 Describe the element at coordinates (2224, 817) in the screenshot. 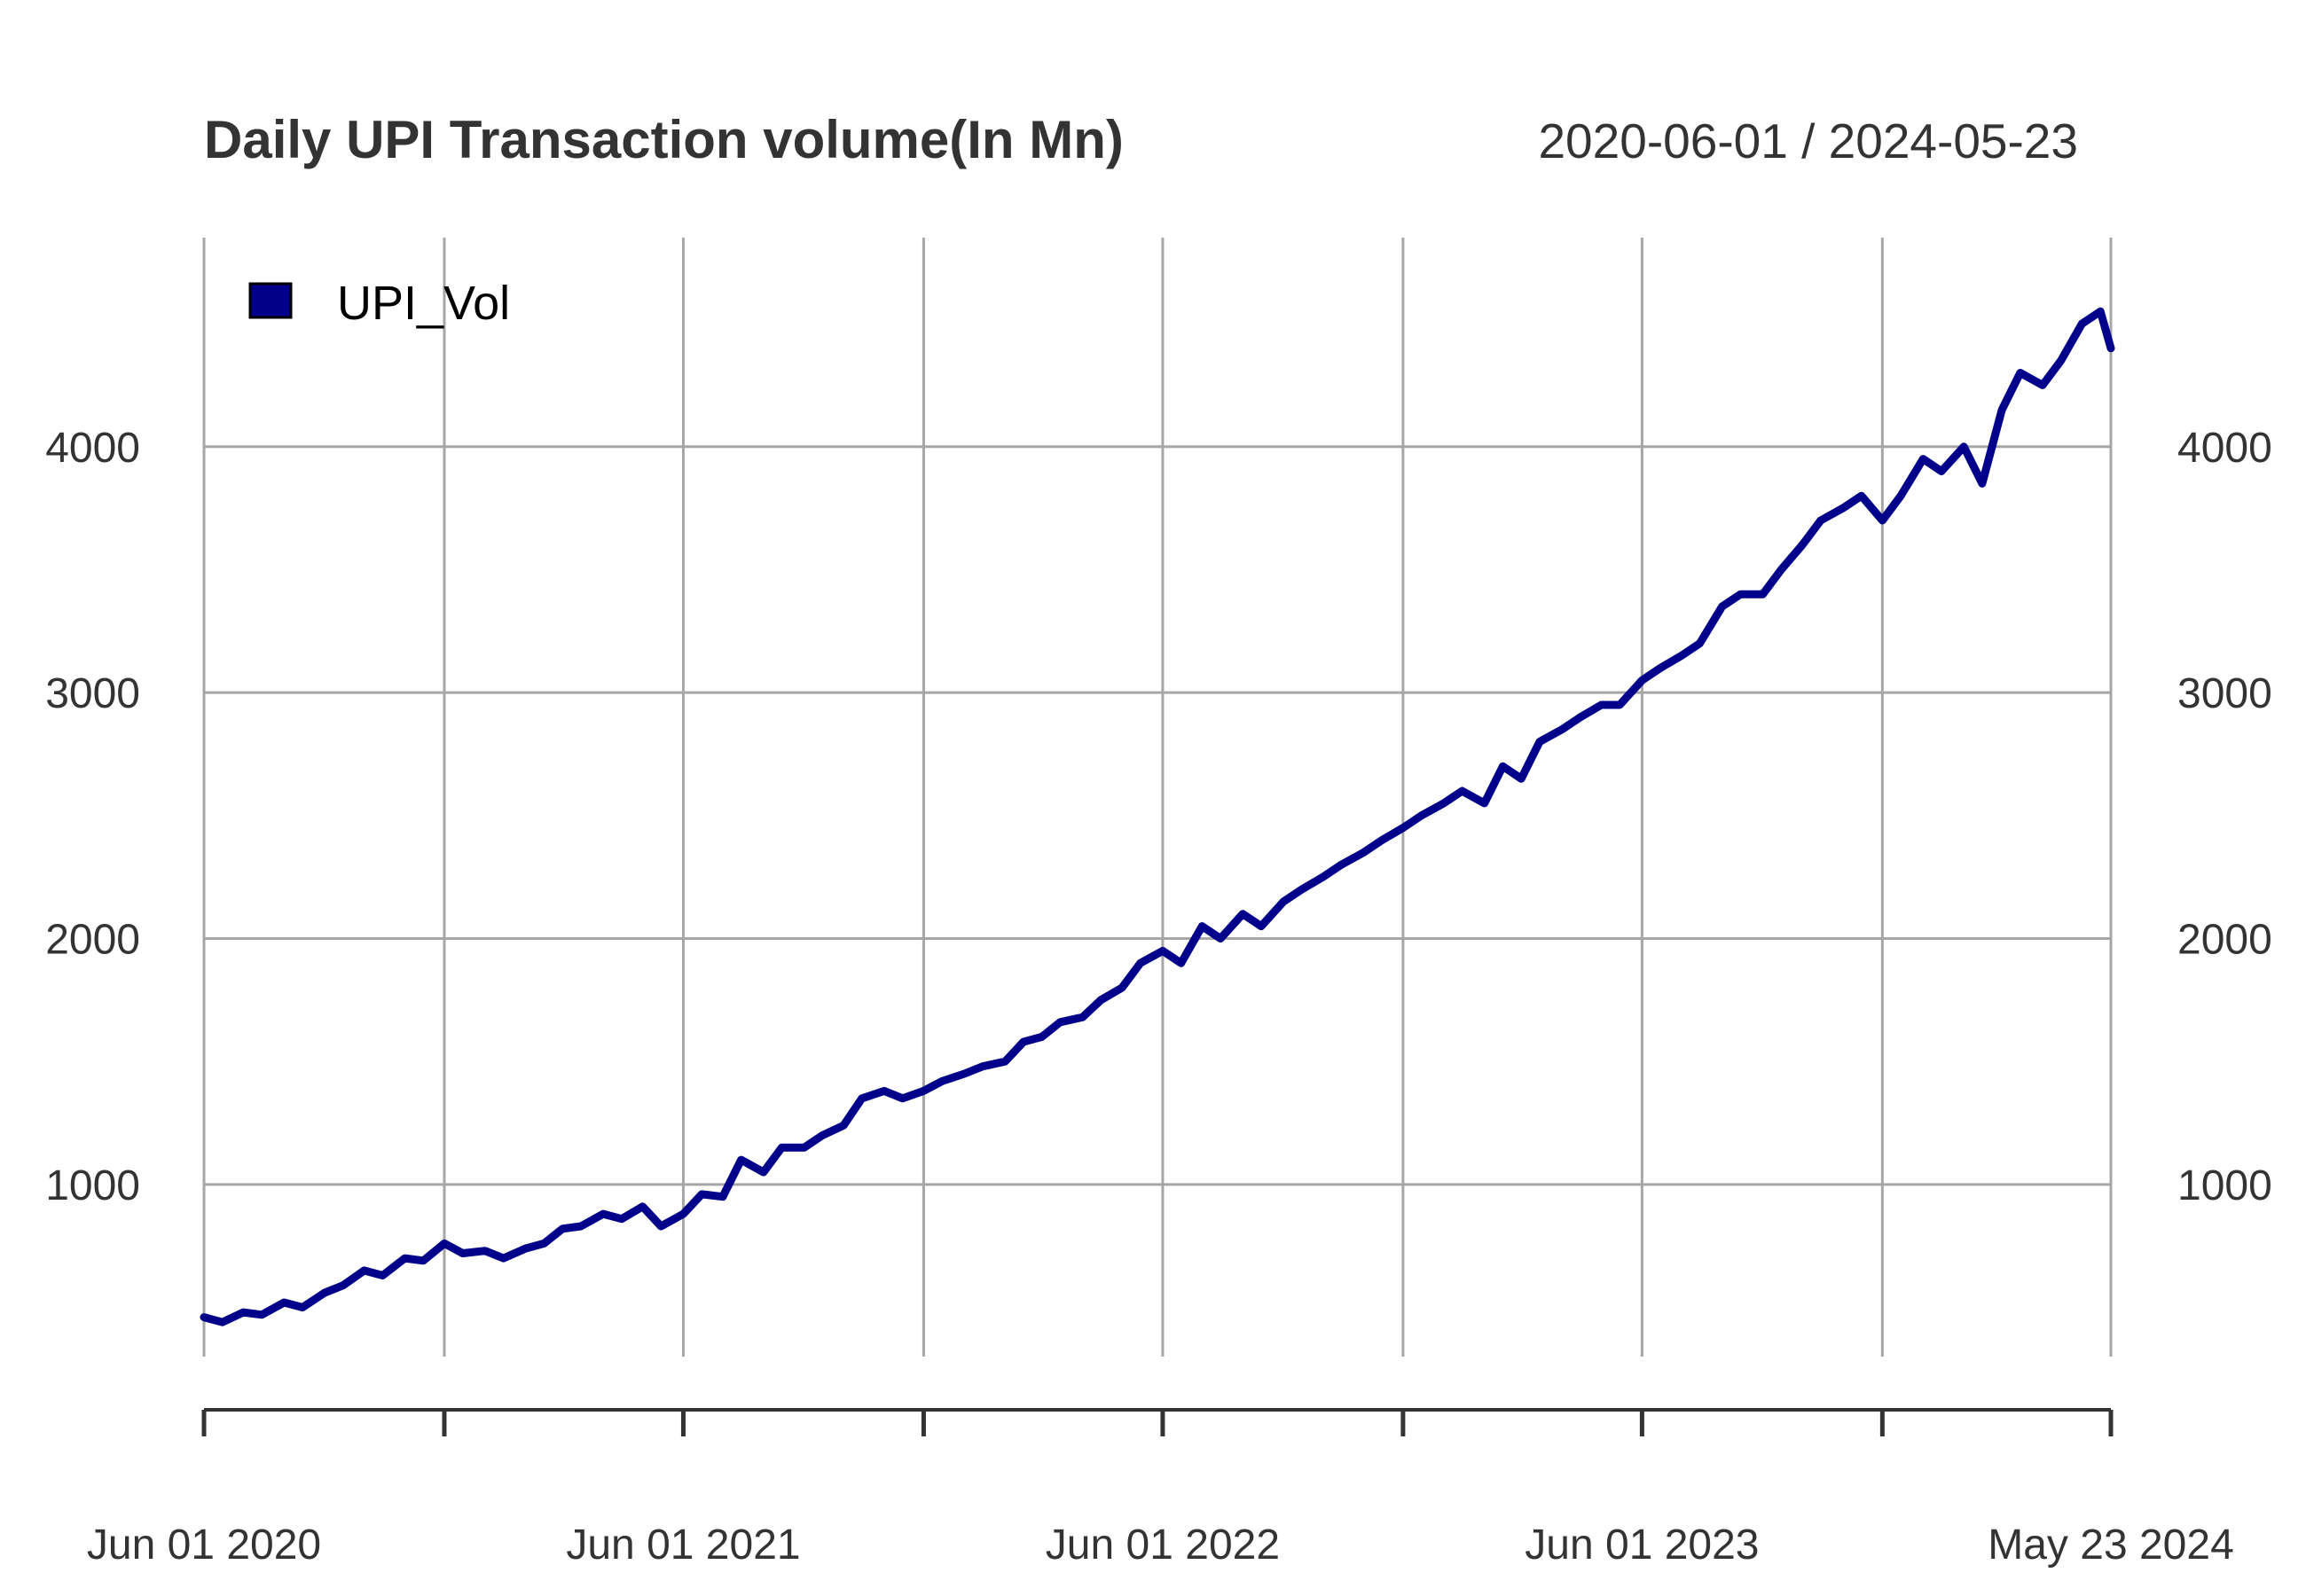

I see `y-axis-right: 1000 2000 3000 4000` at that location.